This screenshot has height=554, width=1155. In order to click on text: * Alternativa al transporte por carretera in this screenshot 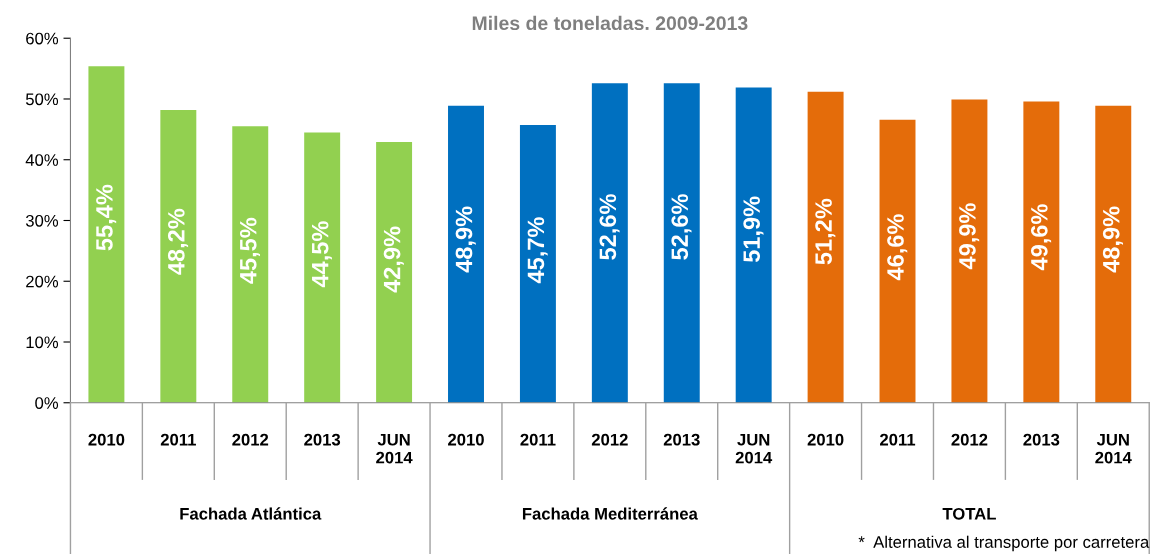, I will do `click(1004, 543)`.